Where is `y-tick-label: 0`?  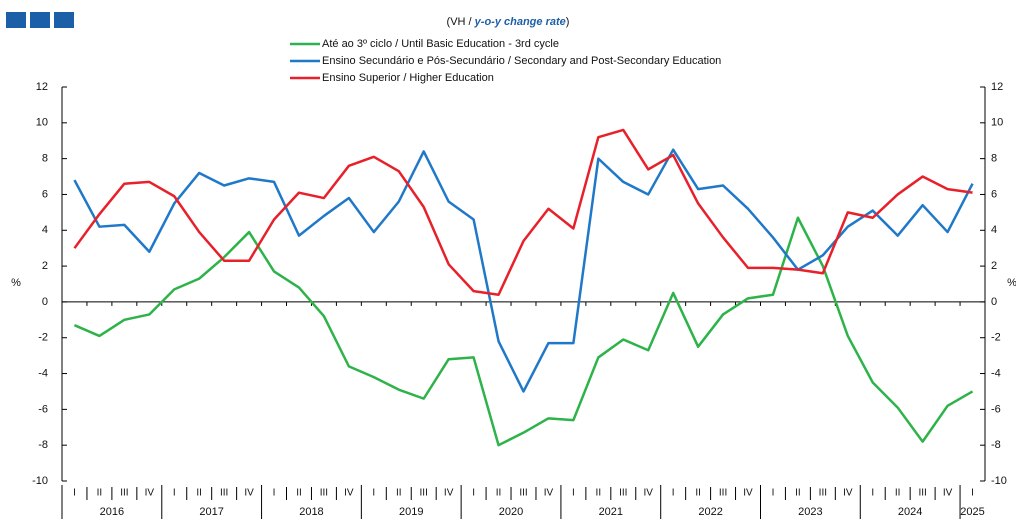 y-tick-label: 0 is located at coordinates (45, 302).